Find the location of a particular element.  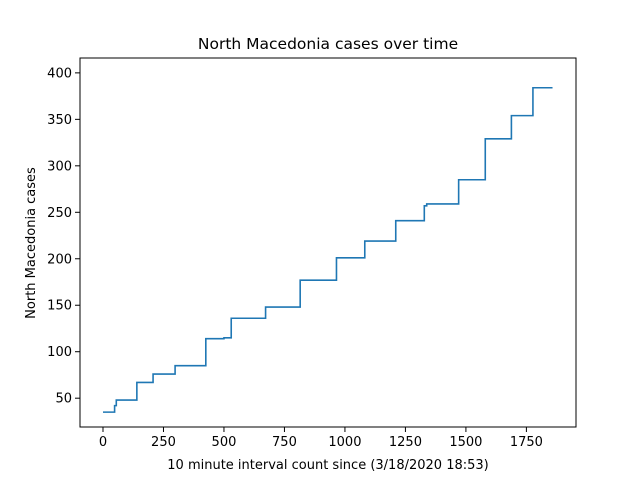

x-tick-label: 0 is located at coordinates (103, 442).